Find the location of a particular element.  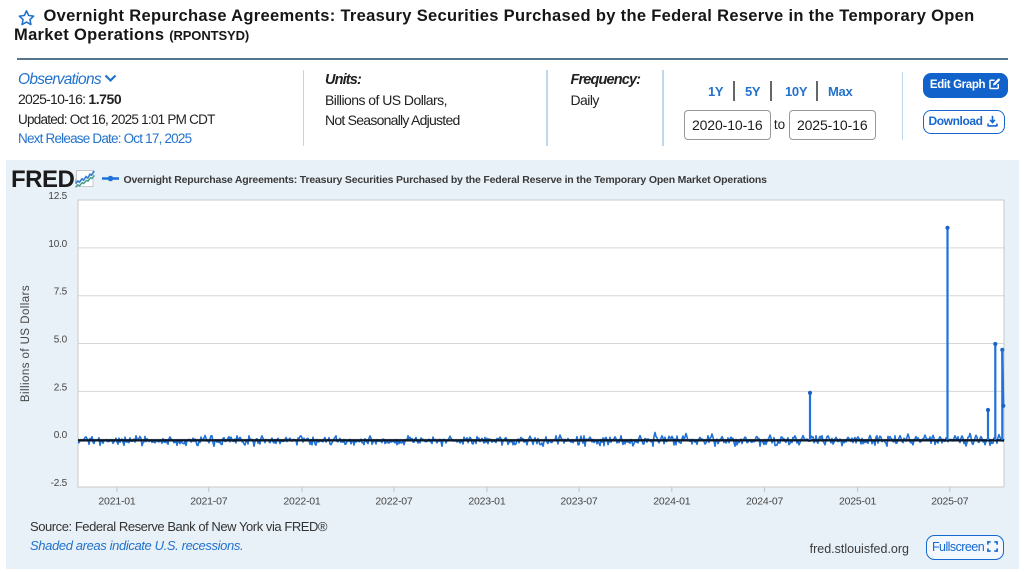

svg-text: 2023-07 is located at coordinates (578, 502).